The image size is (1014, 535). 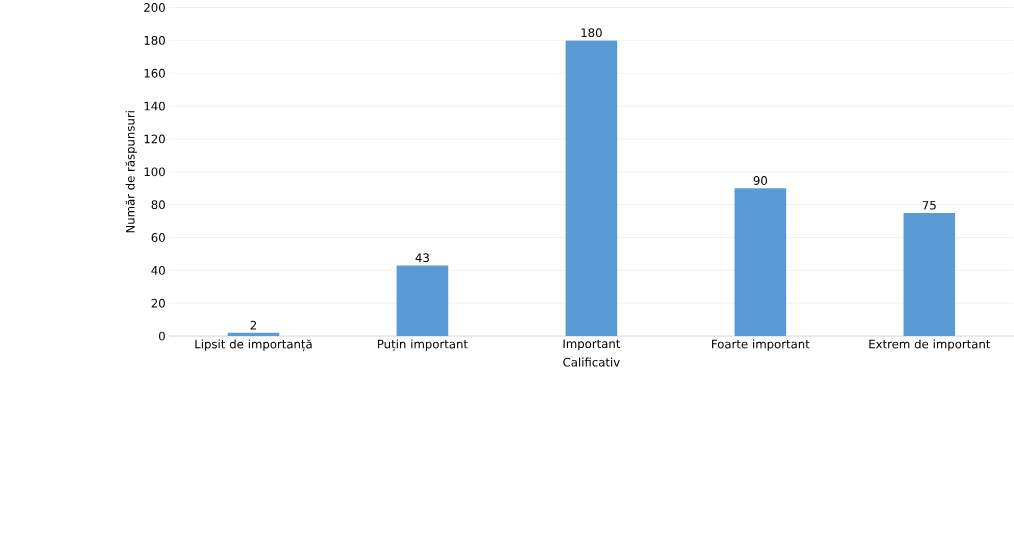 I want to click on y-tick-label: 0, so click(x=162, y=336).